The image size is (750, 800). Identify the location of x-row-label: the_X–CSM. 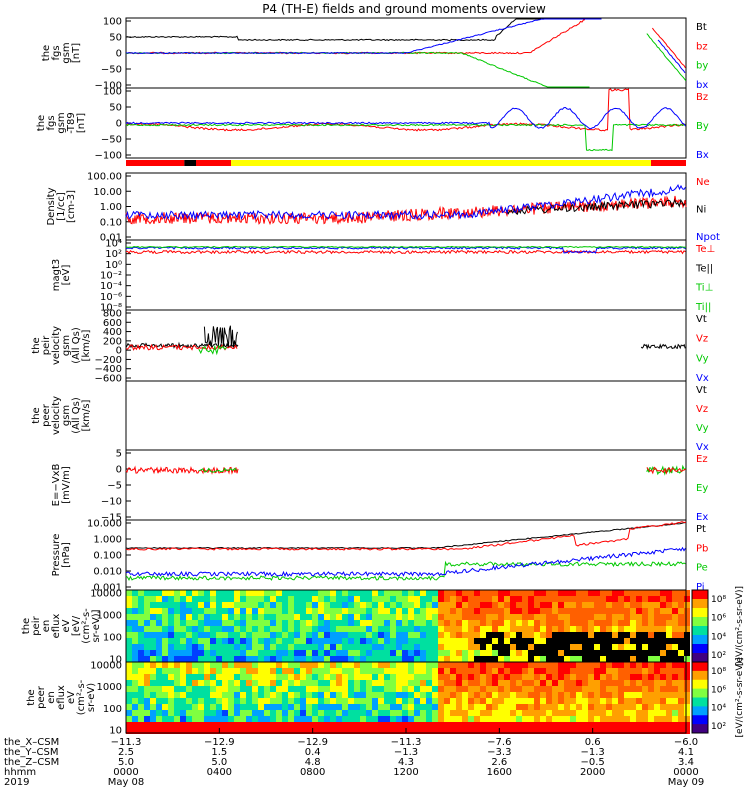
(31, 742).